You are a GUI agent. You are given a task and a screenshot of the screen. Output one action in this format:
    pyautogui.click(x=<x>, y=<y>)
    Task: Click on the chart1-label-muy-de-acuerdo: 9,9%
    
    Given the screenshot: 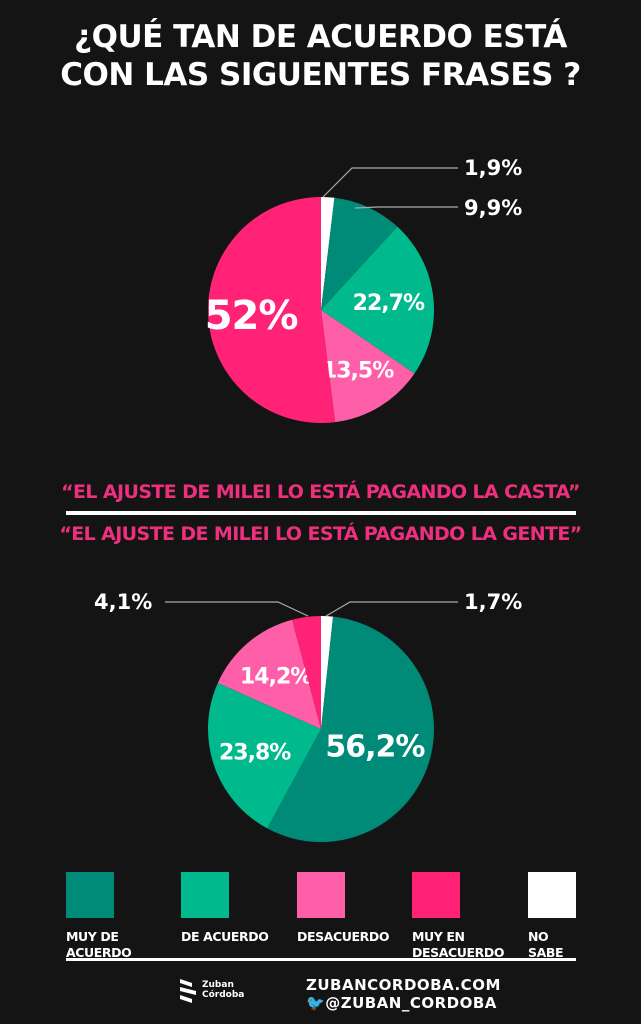 What is the action you would take?
    pyautogui.click(x=493, y=208)
    